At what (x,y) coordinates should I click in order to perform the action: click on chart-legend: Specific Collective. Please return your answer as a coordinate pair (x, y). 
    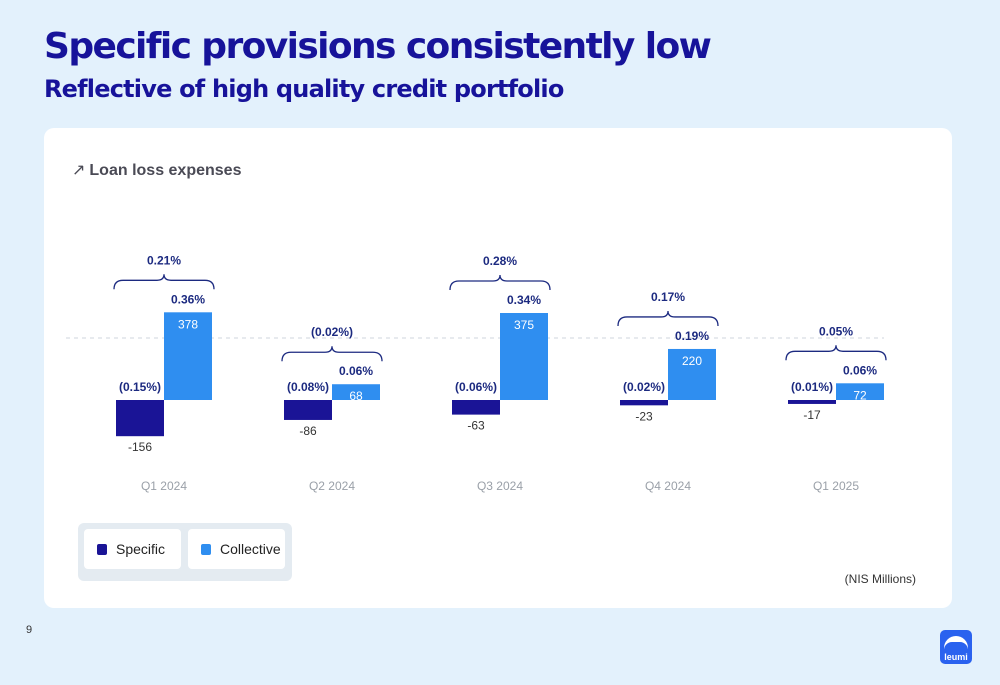
    Looking at the image, I should click on (185, 552).